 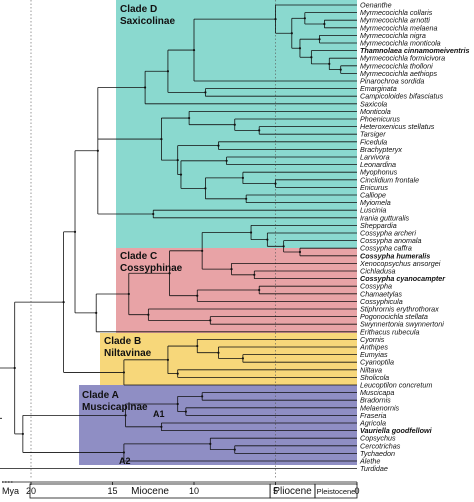 I want to click on taxon-label: Anthipes, so click(x=373, y=347).